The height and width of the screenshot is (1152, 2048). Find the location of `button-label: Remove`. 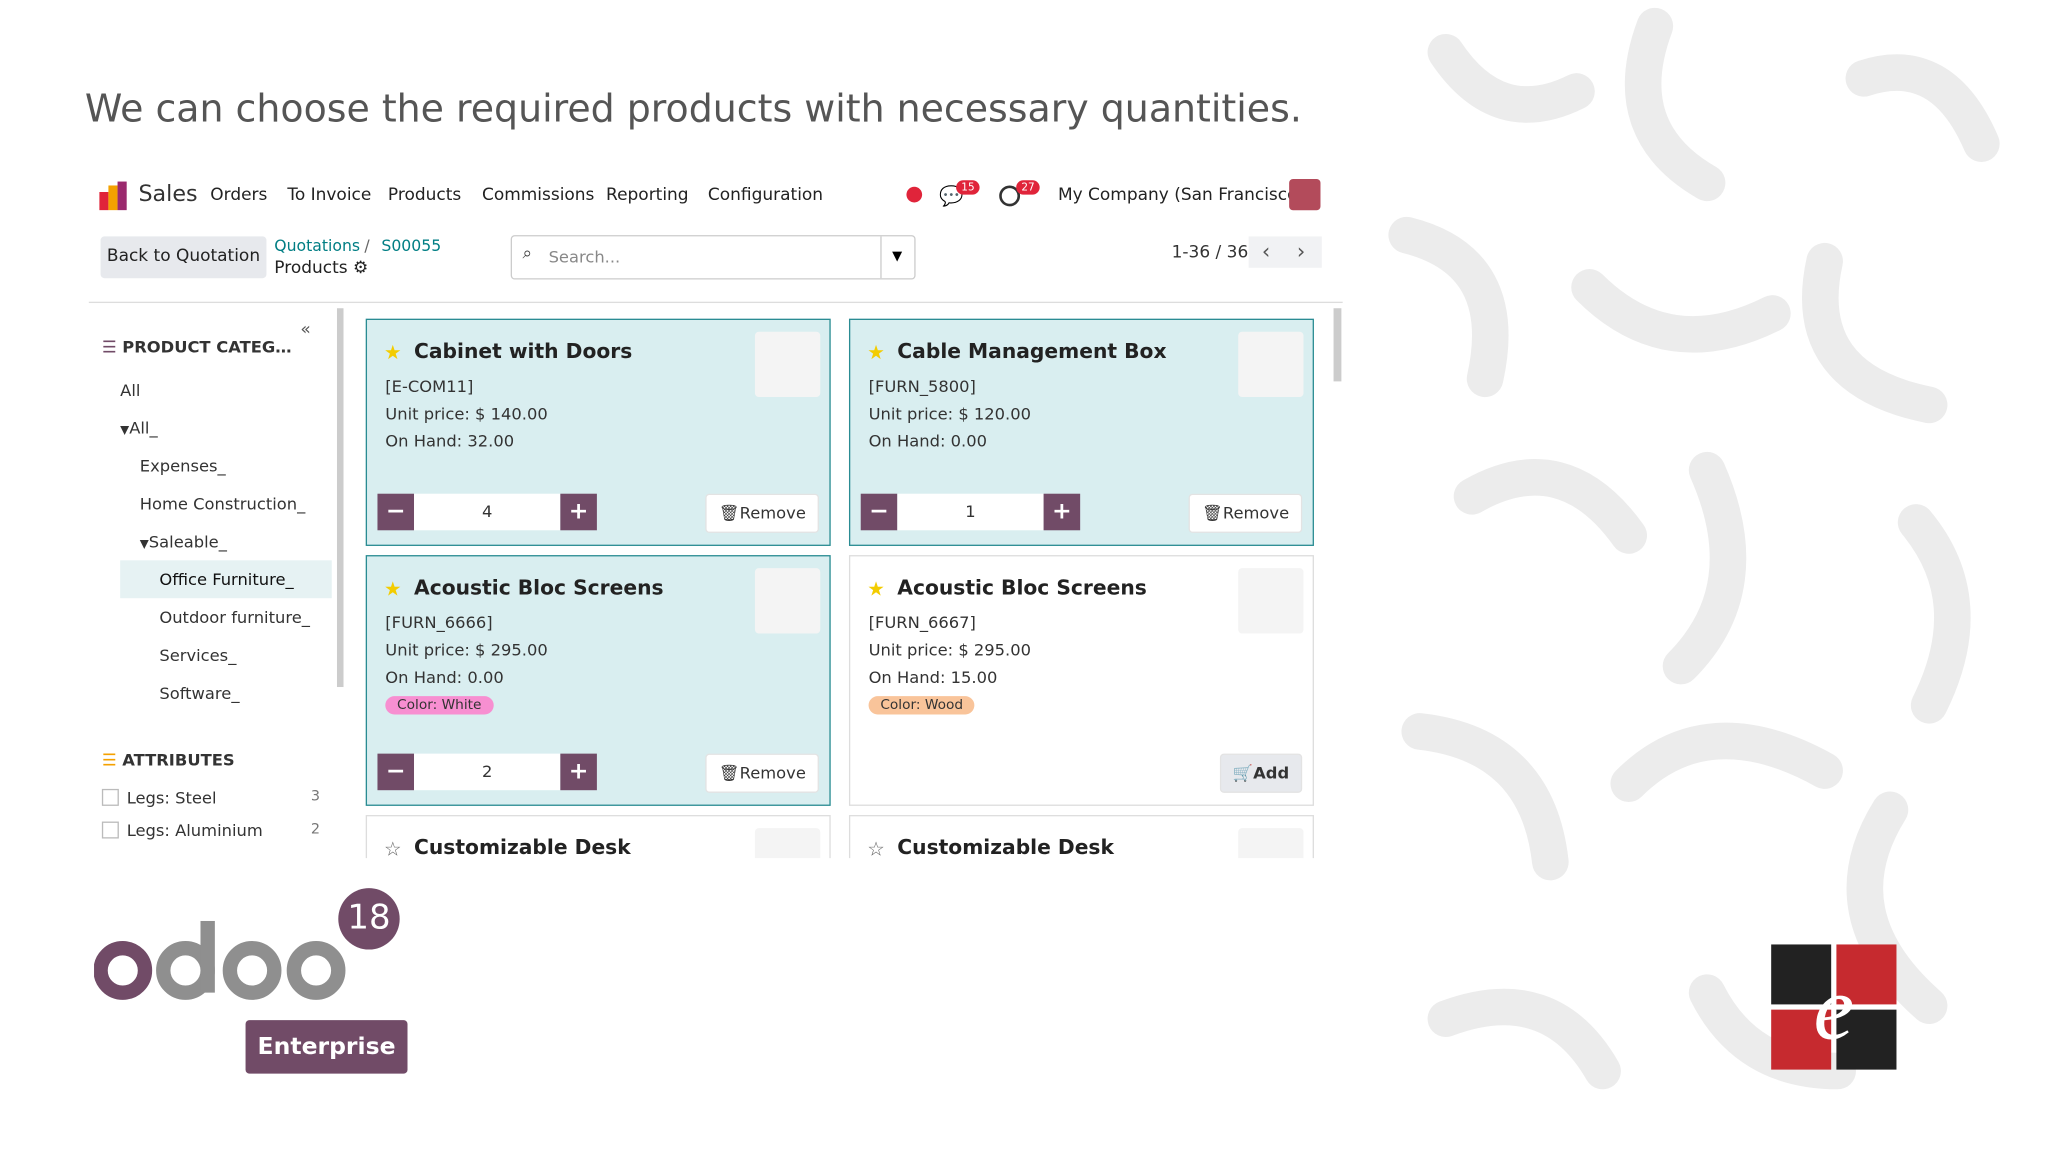

button-label: Remove is located at coordinates (772, 512).